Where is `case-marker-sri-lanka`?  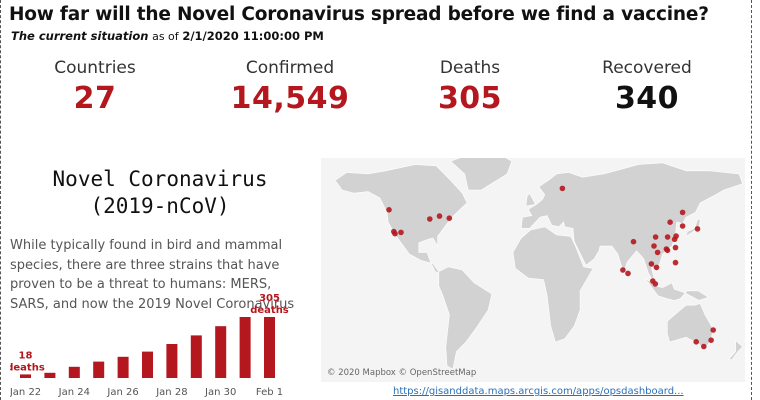
case-marker-sri-lanka is located at coordinates (628, 273).